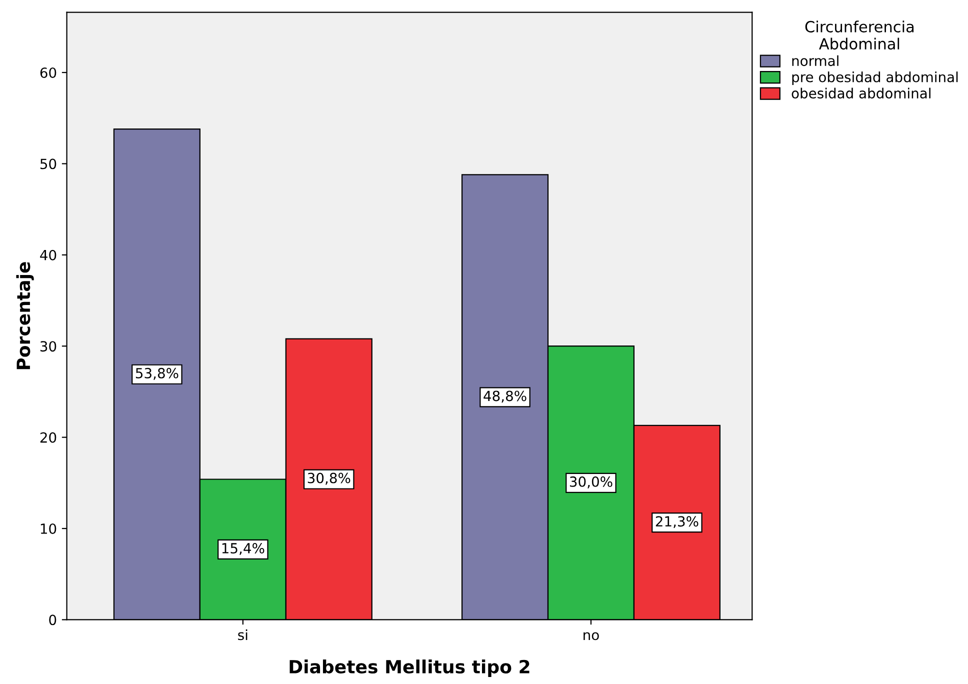  I want to click on data-label: 15,4%, so click(243, 549).